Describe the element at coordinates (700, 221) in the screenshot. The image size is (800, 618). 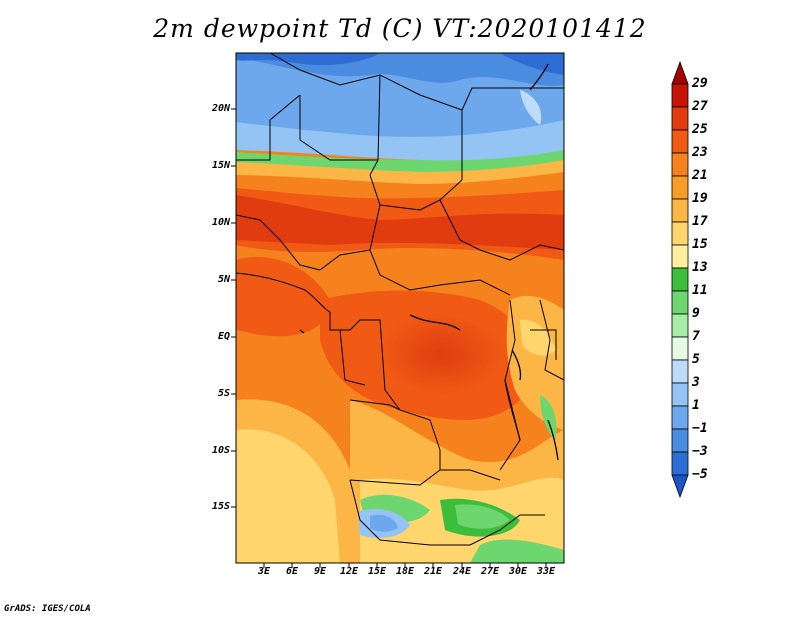
I see `colorbar-label: 17` at that location.